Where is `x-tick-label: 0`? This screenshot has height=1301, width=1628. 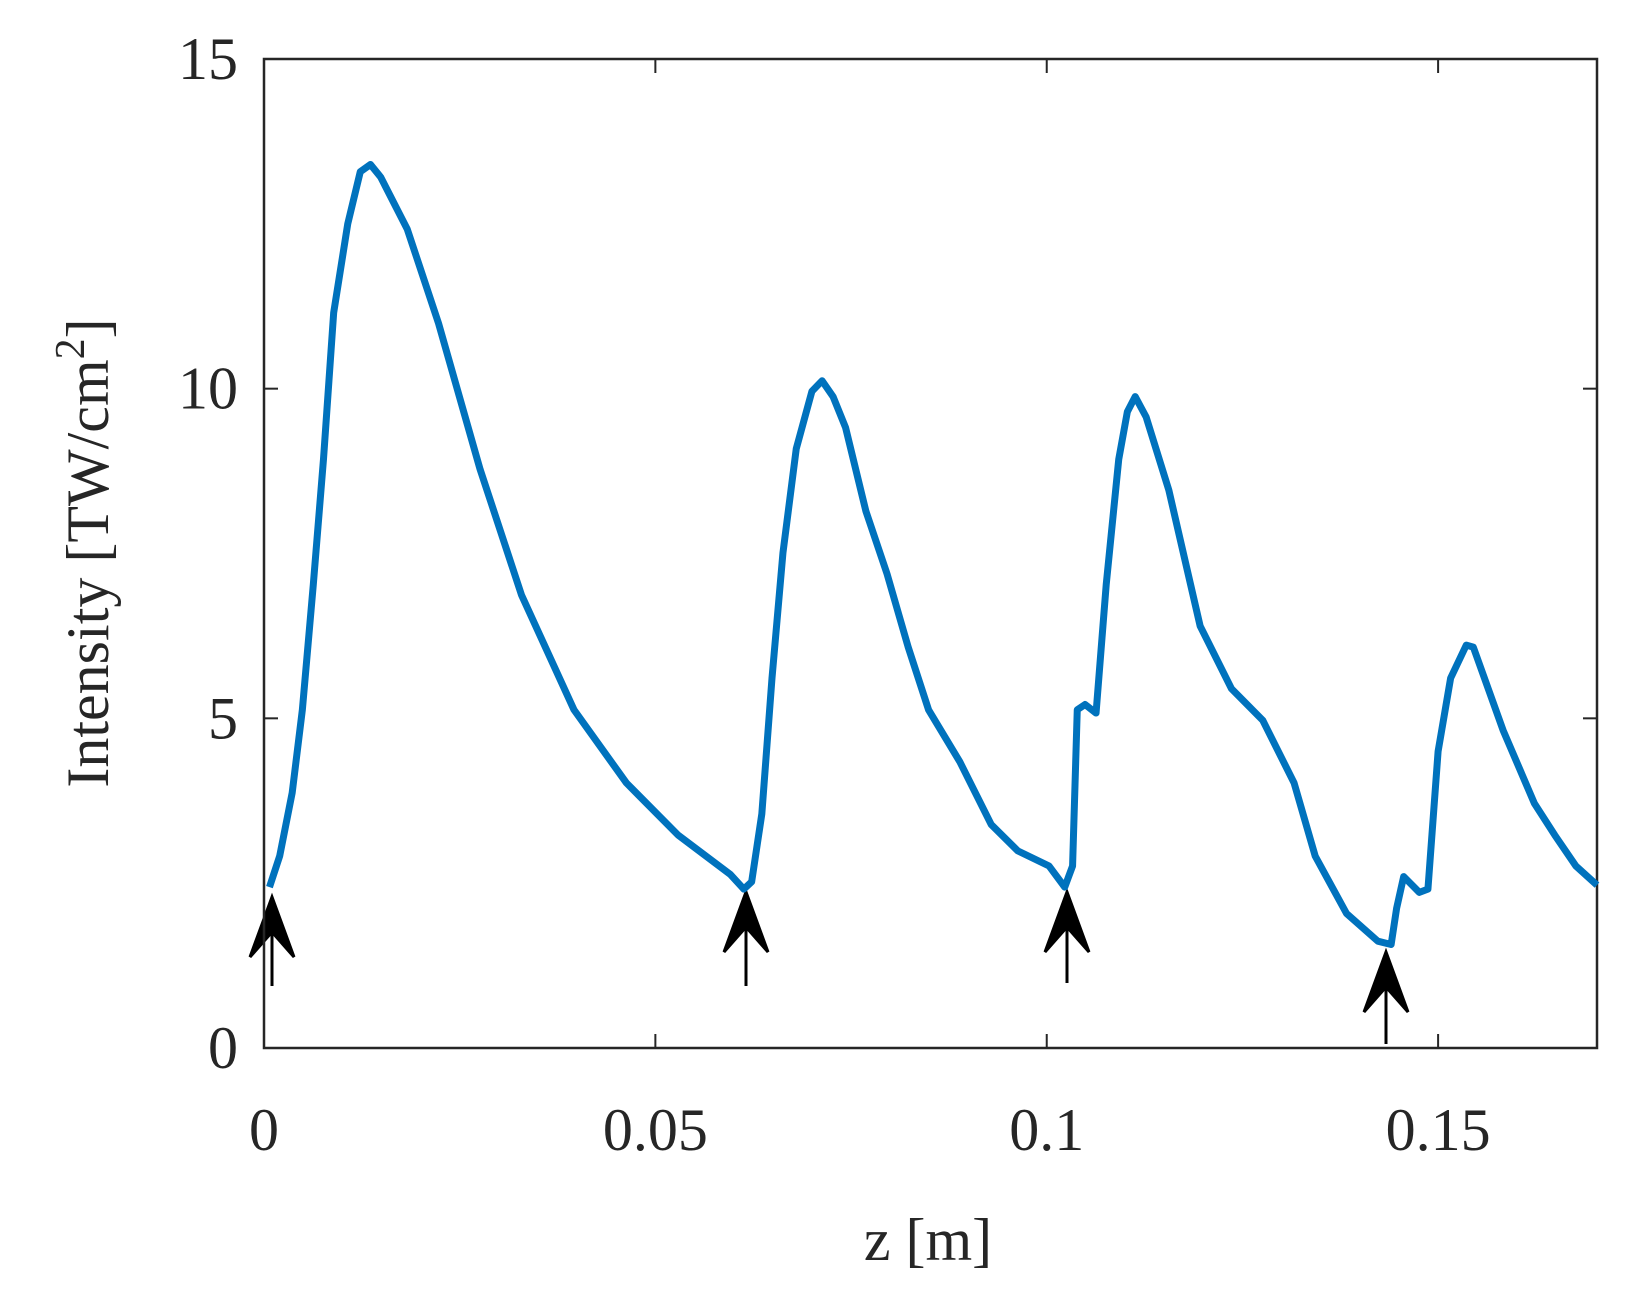
x-tick-label: 0 is located at coordinates (264, 1130).